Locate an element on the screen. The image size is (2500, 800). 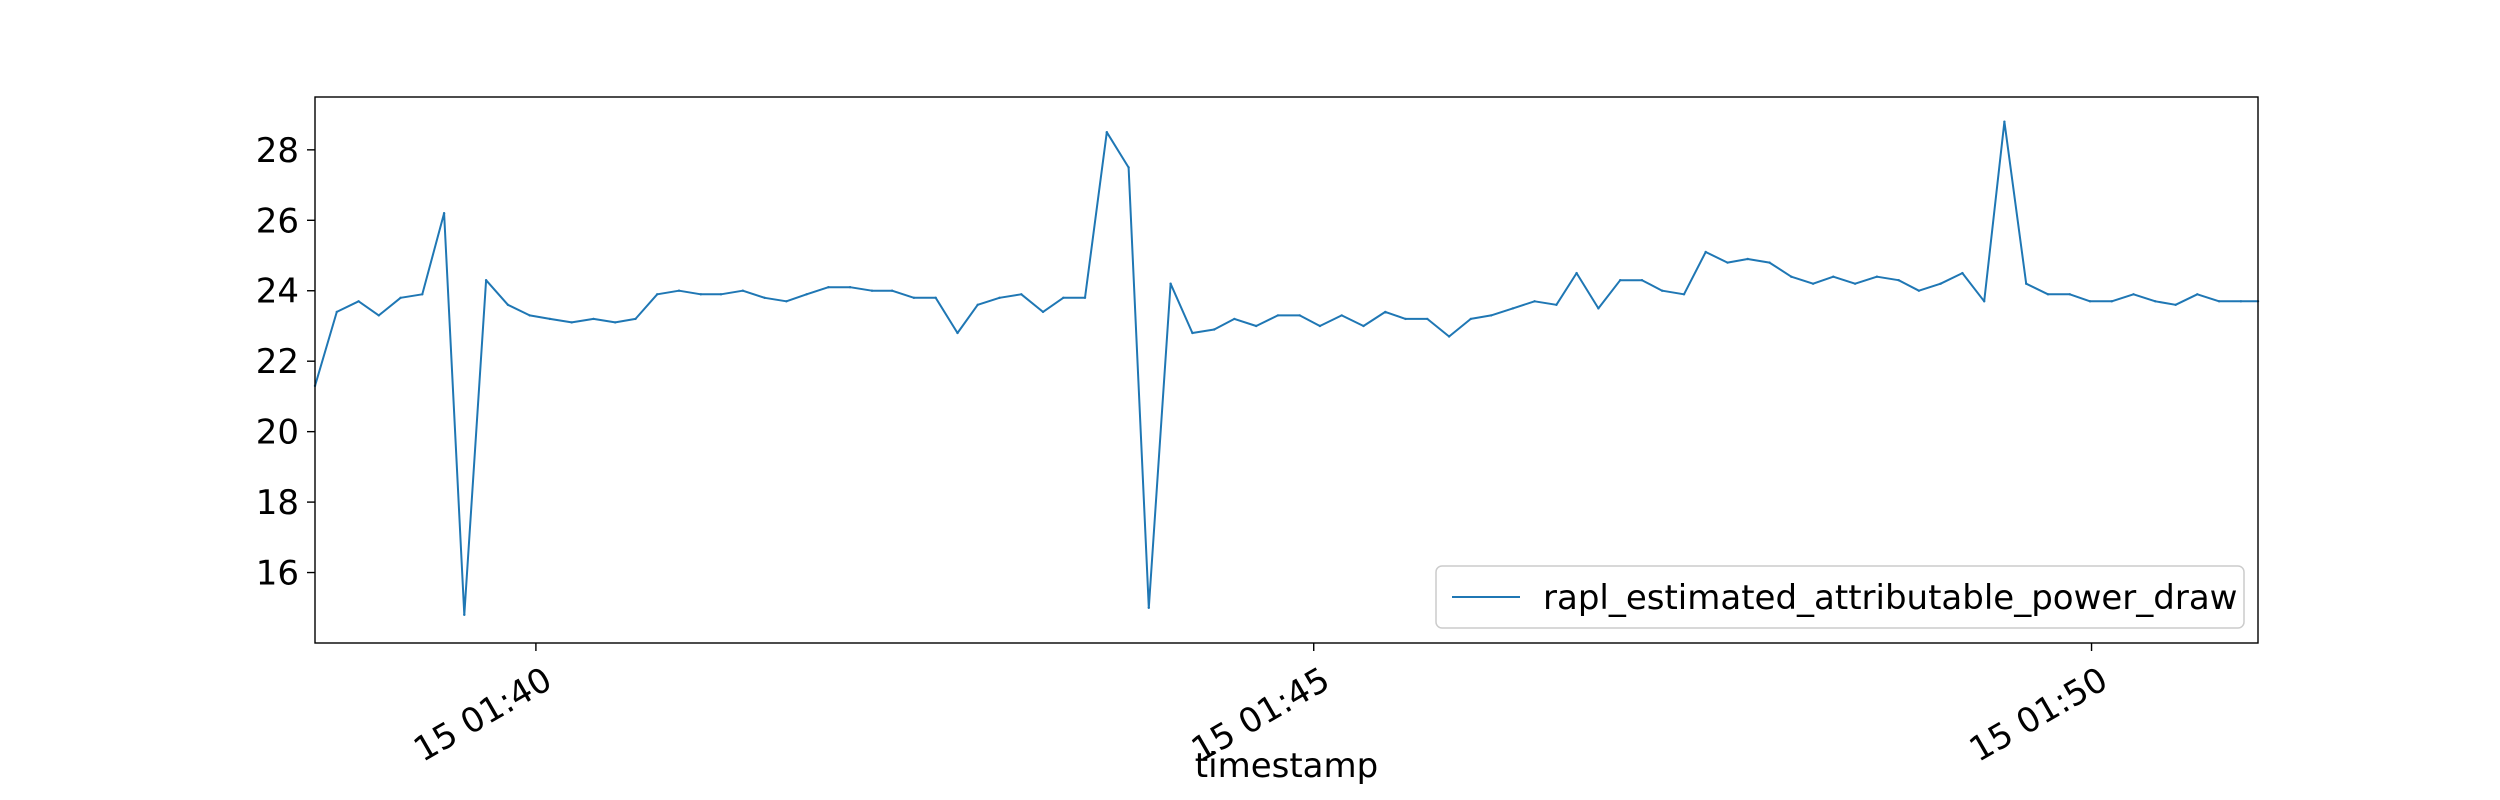
x-axis-label: timestamp is located at coordinates (1286, 766).